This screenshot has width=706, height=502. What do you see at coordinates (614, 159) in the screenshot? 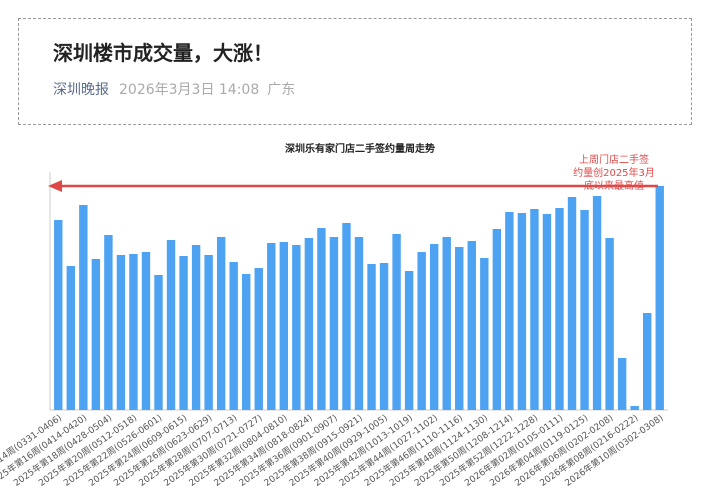
I see `annotation: 上周门店二手签` at bounding box center [614, 159].